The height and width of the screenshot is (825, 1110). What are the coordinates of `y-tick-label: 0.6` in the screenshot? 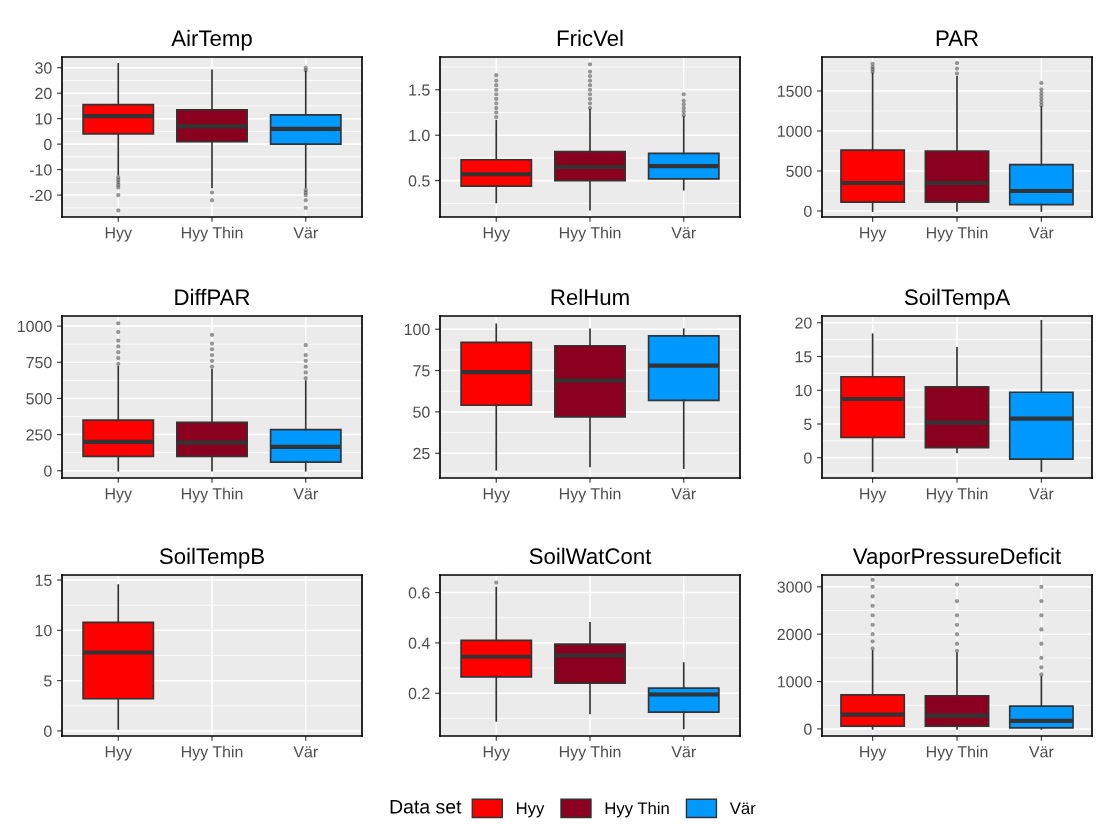 It's located at (419, 593).